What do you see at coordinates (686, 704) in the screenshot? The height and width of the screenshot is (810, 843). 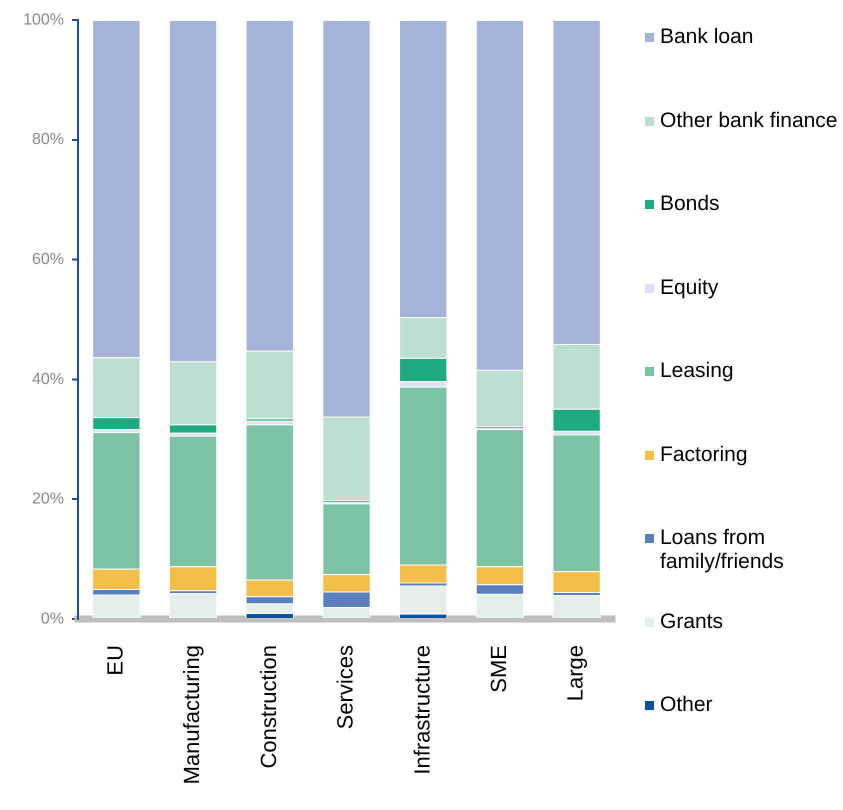 I see `legend-label: Other` at bounding box center [686, 704].